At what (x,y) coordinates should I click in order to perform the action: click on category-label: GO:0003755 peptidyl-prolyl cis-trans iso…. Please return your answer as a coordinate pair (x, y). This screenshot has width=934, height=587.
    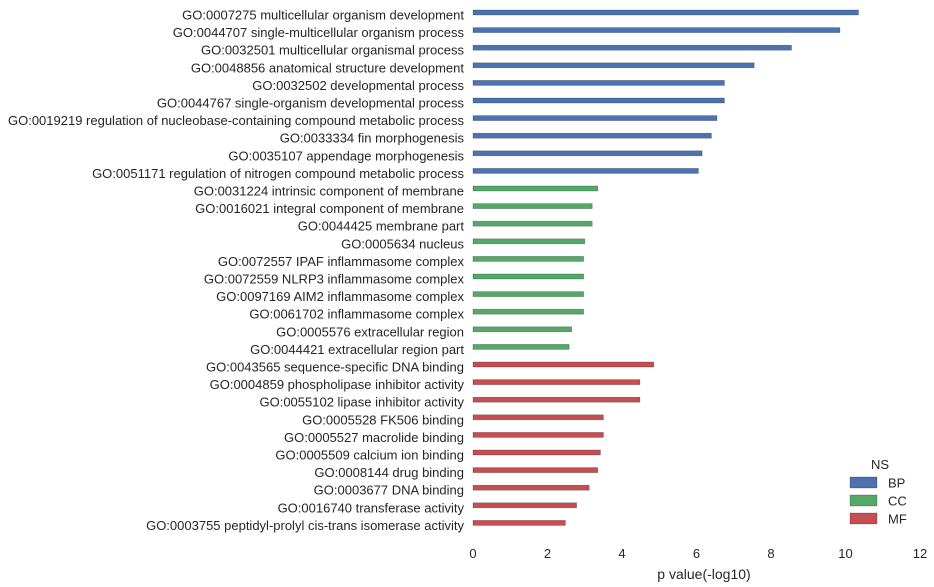
    Looking at the image, I should click on (305, 525).